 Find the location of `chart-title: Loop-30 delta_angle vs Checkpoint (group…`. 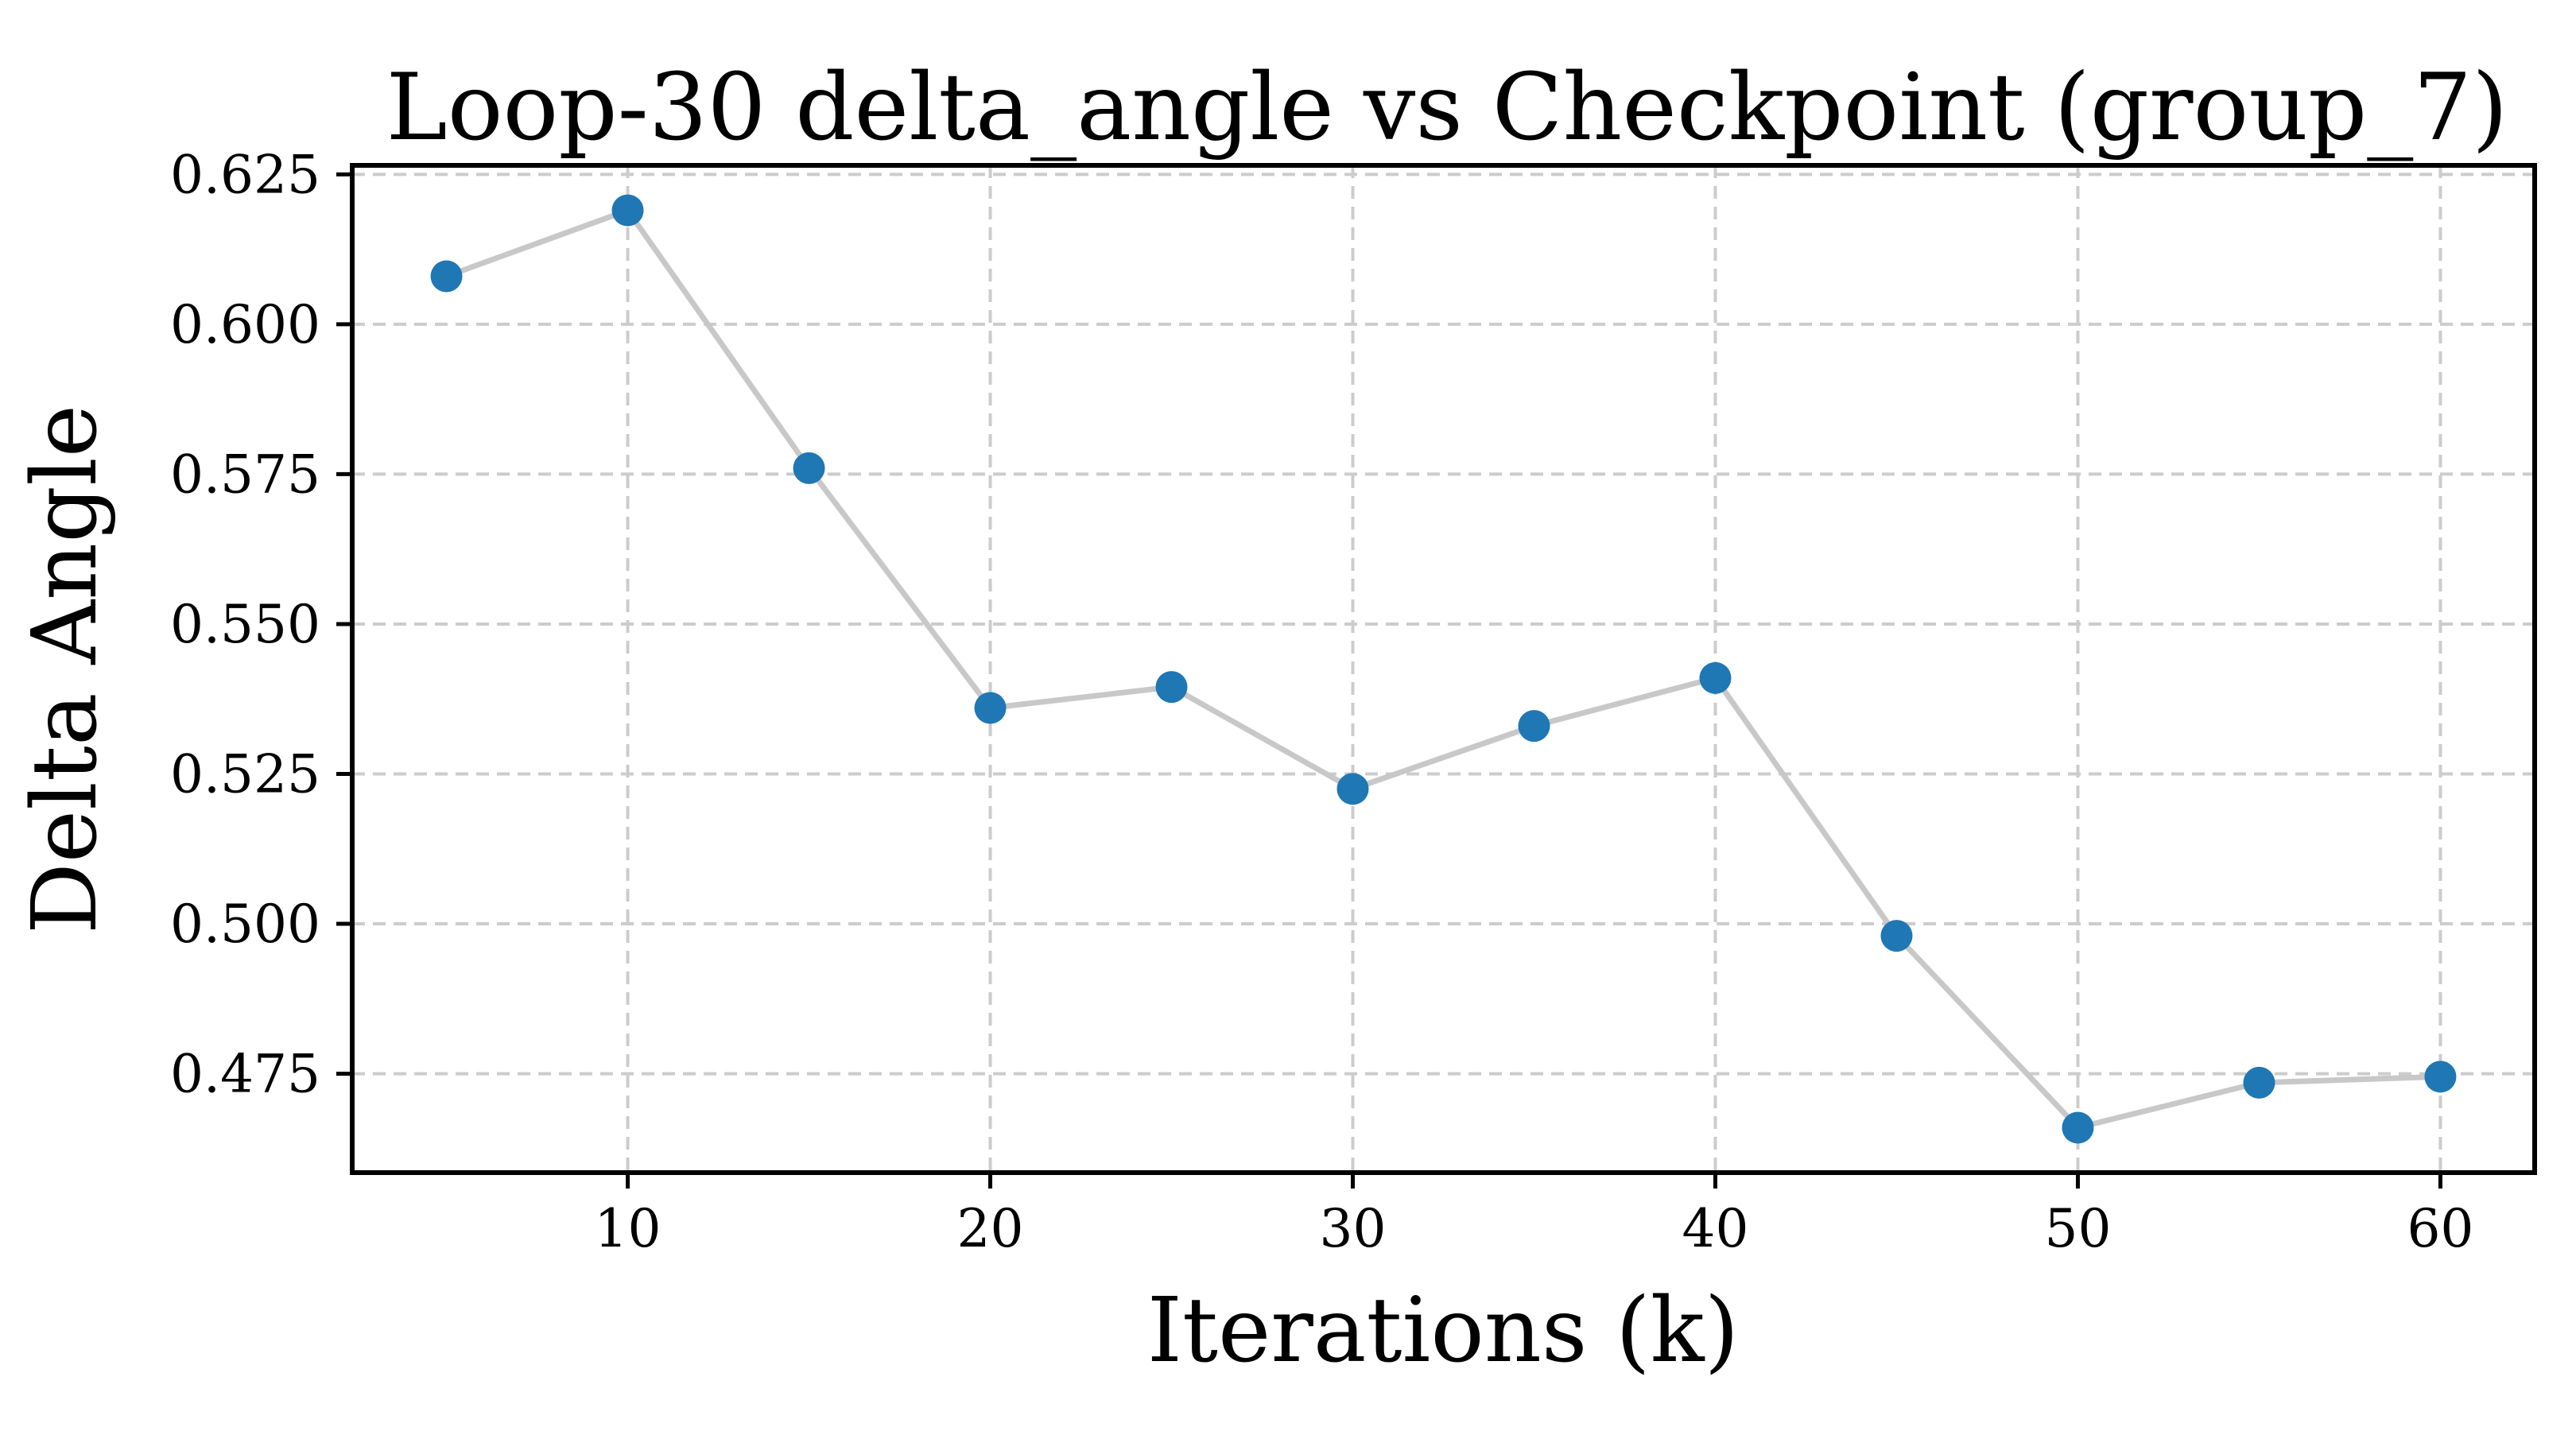

chart-title: Loop-30 delta_angle vs Checkpoint (group… is located at coordinates (1447, 107).